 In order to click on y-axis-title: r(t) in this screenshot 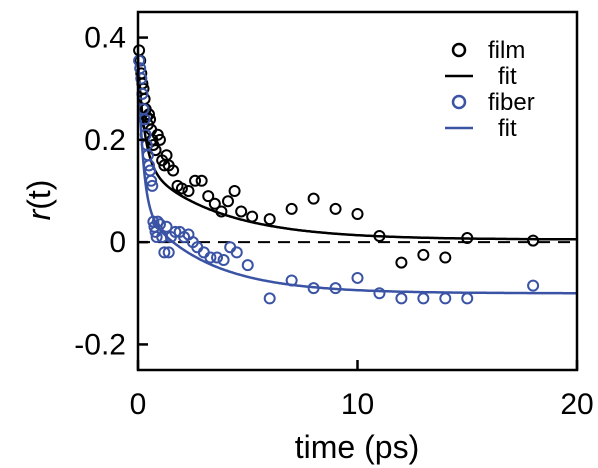, I will do `click(39, 200)`.